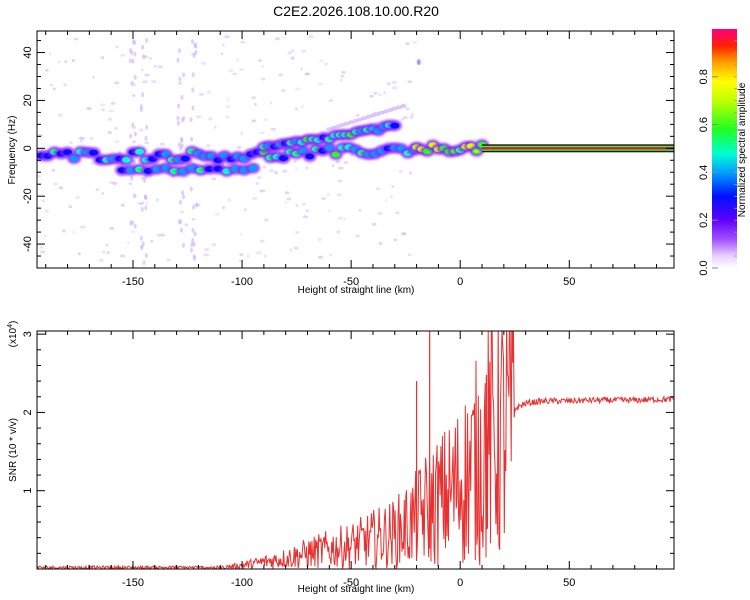 This screenshot has width=750, height=600. I want to click on spectrogram-tail, so click(403, 105).